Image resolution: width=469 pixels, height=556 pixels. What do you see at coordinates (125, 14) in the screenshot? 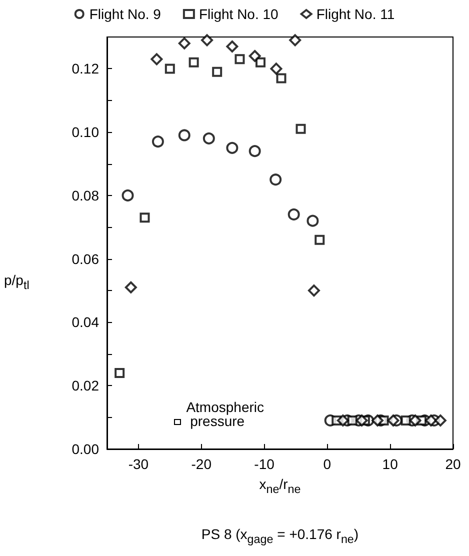
I see `legend-label: Flight No. 9` at bounding box center [125, 14].